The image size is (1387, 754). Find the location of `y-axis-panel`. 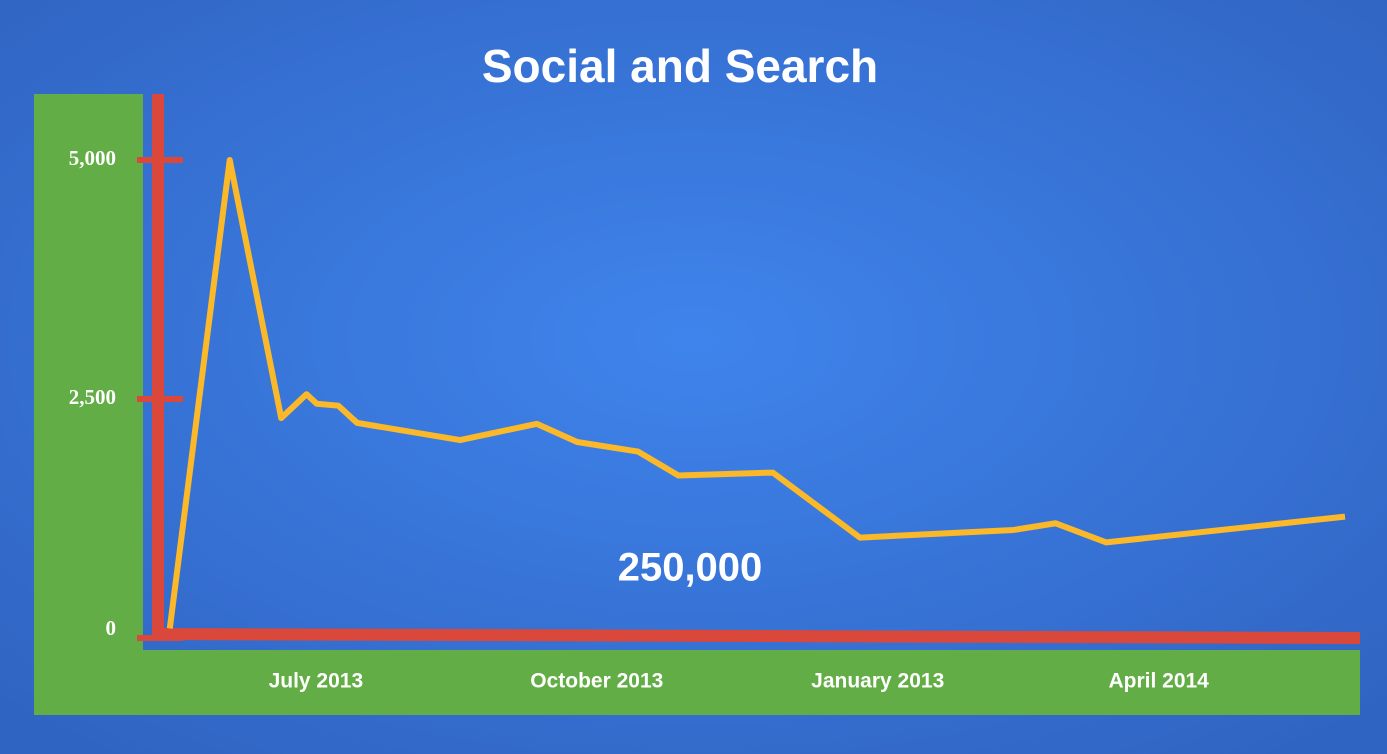

y-axis-panel is located at coordinates (88, 404).